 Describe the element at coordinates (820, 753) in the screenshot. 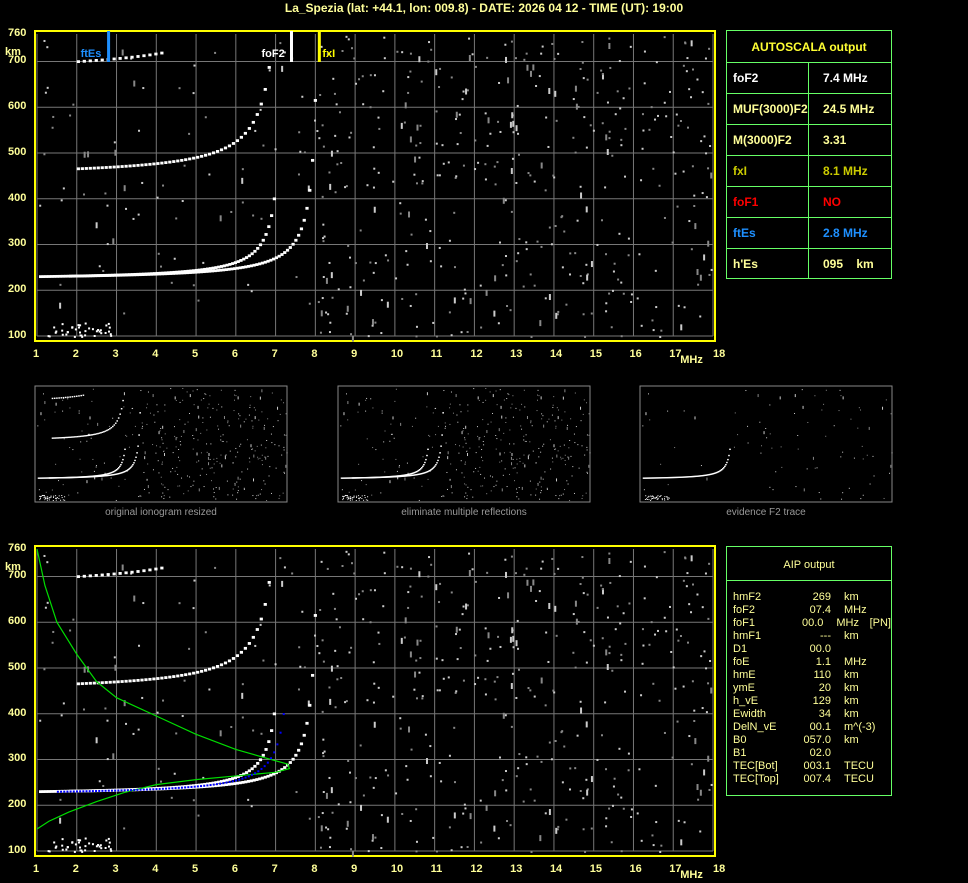

I see `aip-cell: 02.0` at that location.